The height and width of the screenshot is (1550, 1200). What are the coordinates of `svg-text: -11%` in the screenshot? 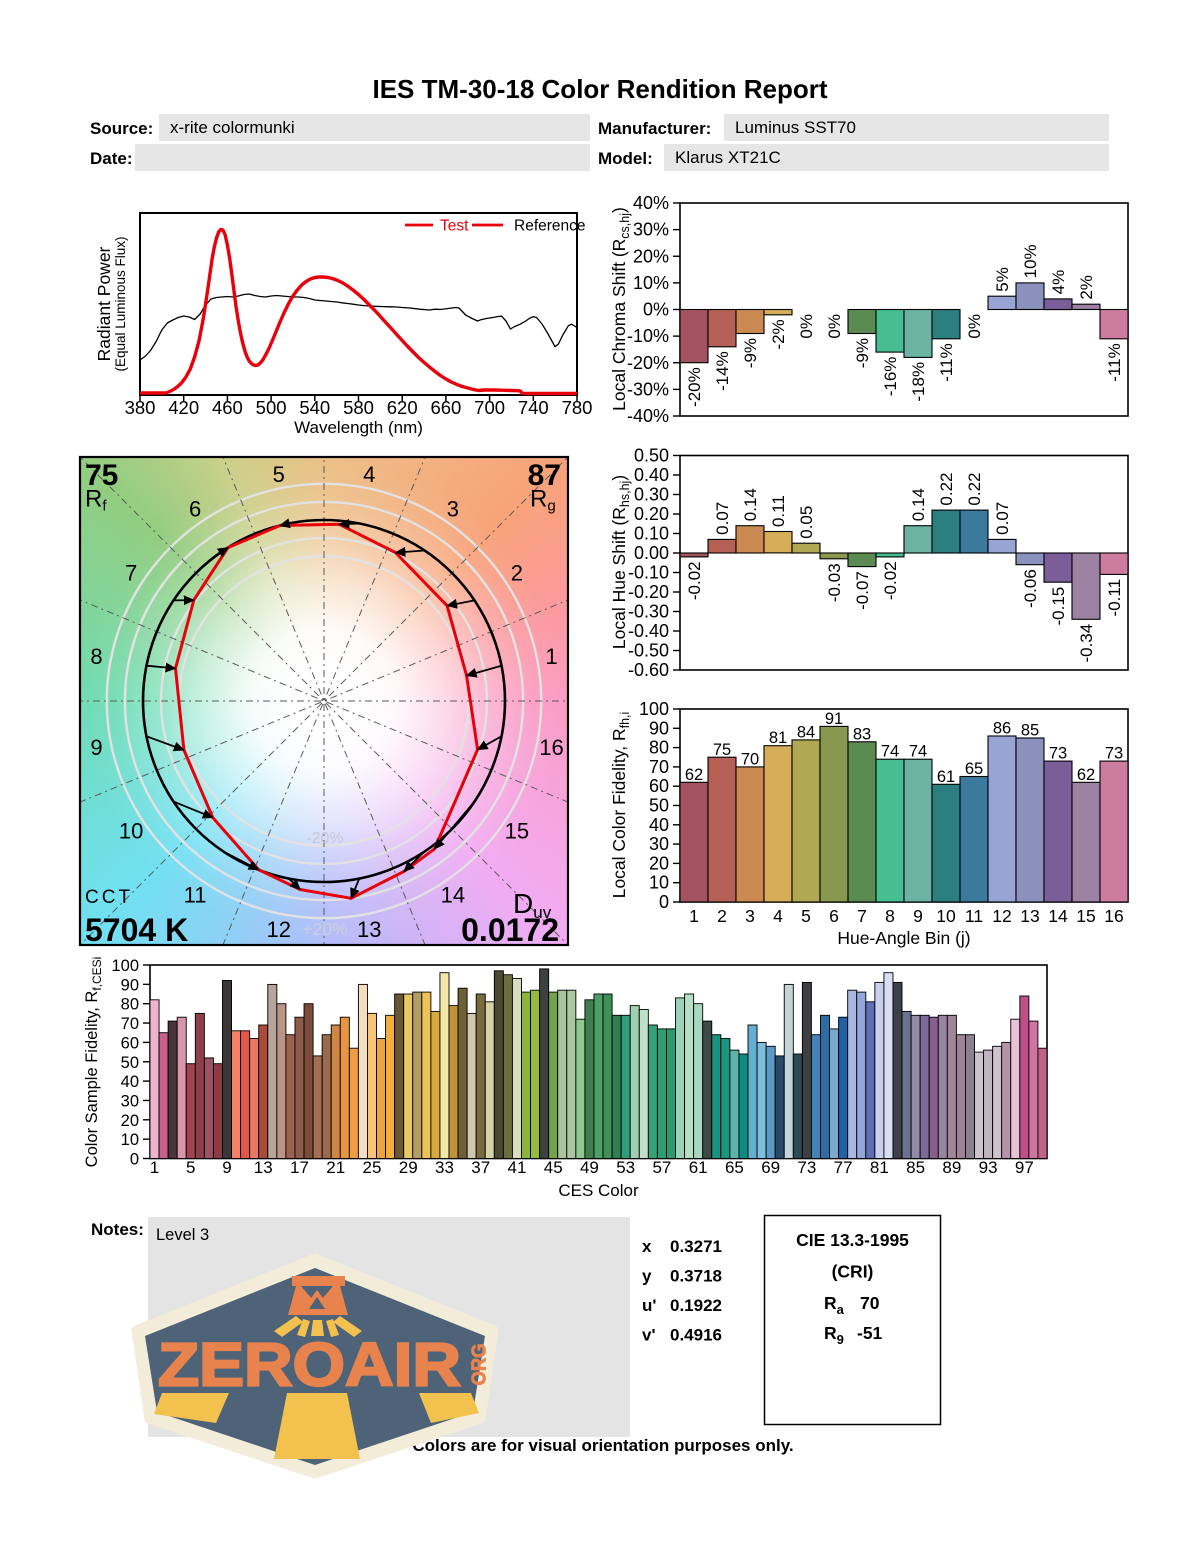 It's located at (946, 362).